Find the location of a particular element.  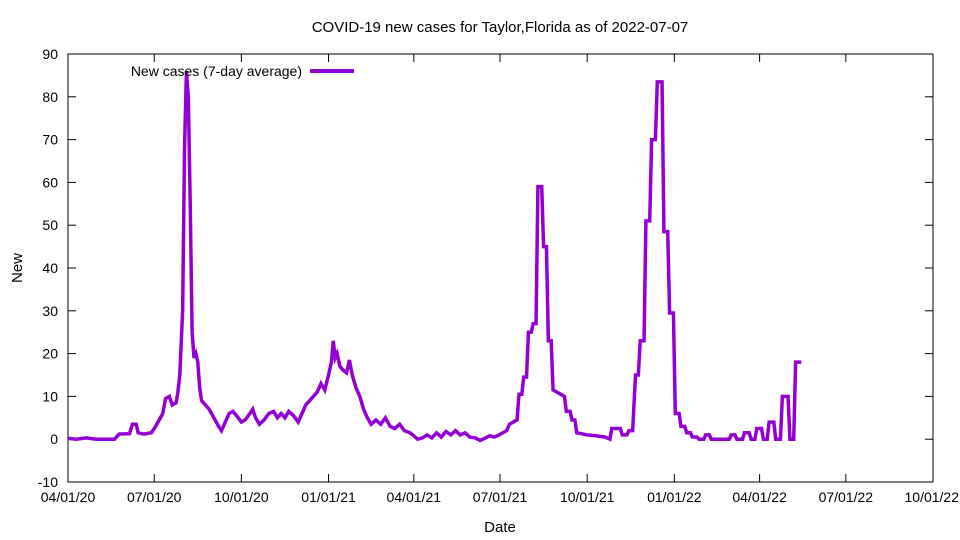

x-tick-label: 07/01/20 is located at coordinates (154, 497).